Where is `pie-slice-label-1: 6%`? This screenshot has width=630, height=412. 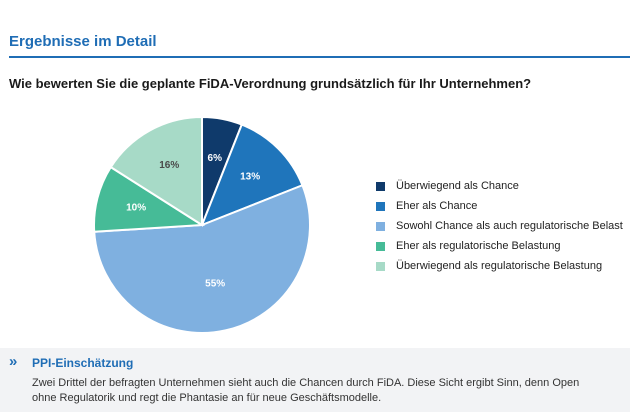 pie-slice-label-1: 6% is located at coordinates (215, 158).